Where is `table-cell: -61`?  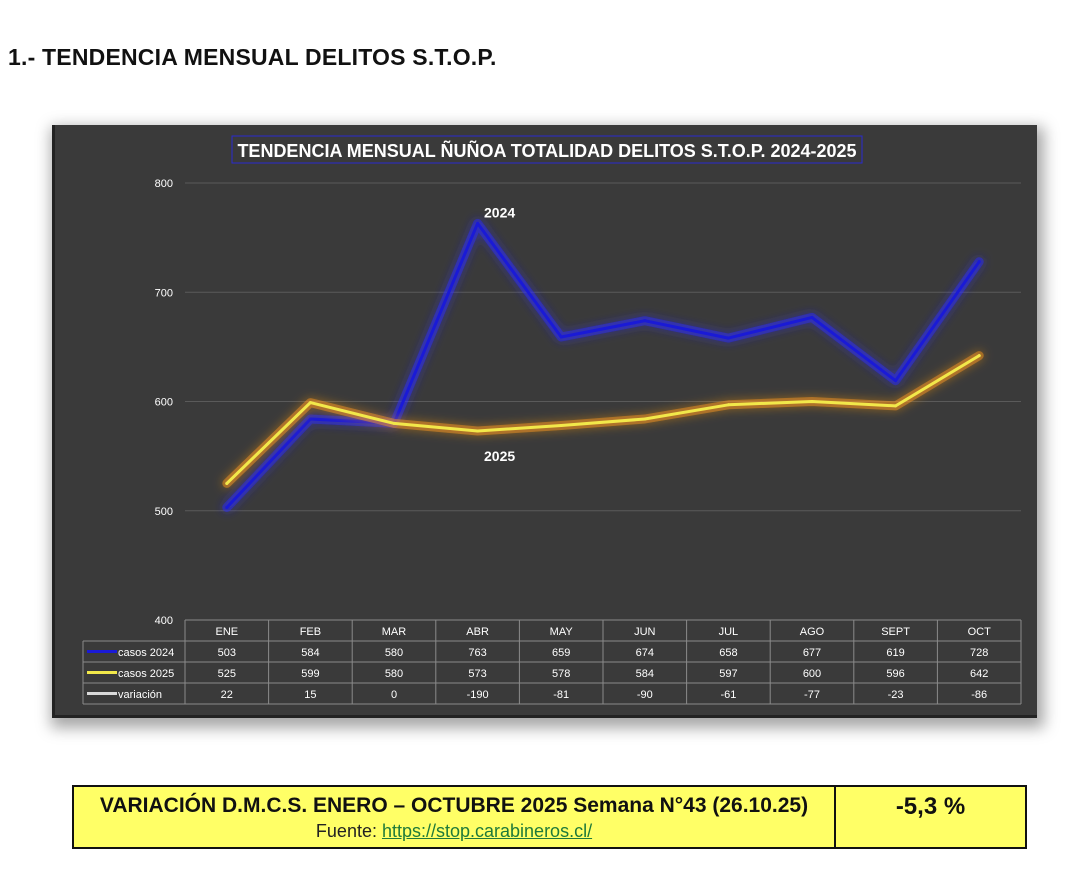 table-cell: -61 is located at coordinates (728, 695).